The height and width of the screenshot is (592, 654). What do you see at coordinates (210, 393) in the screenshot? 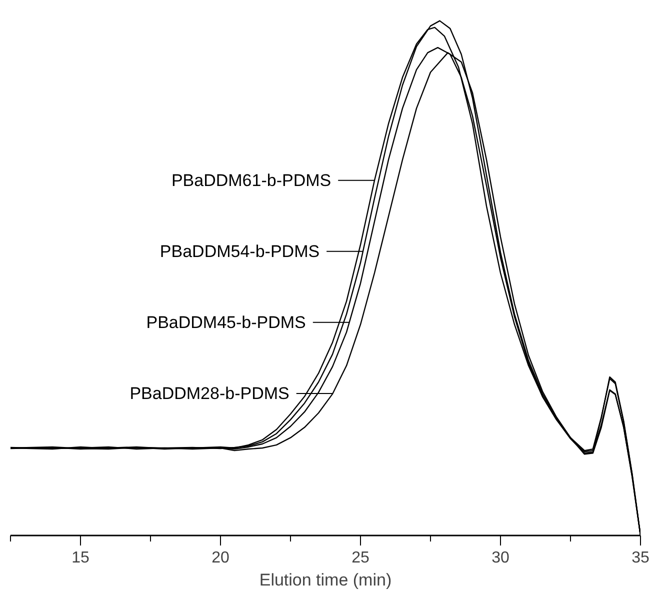
I see `legend-label: PBaDDM28-b-PDMS` at bounding box center [210, 393].